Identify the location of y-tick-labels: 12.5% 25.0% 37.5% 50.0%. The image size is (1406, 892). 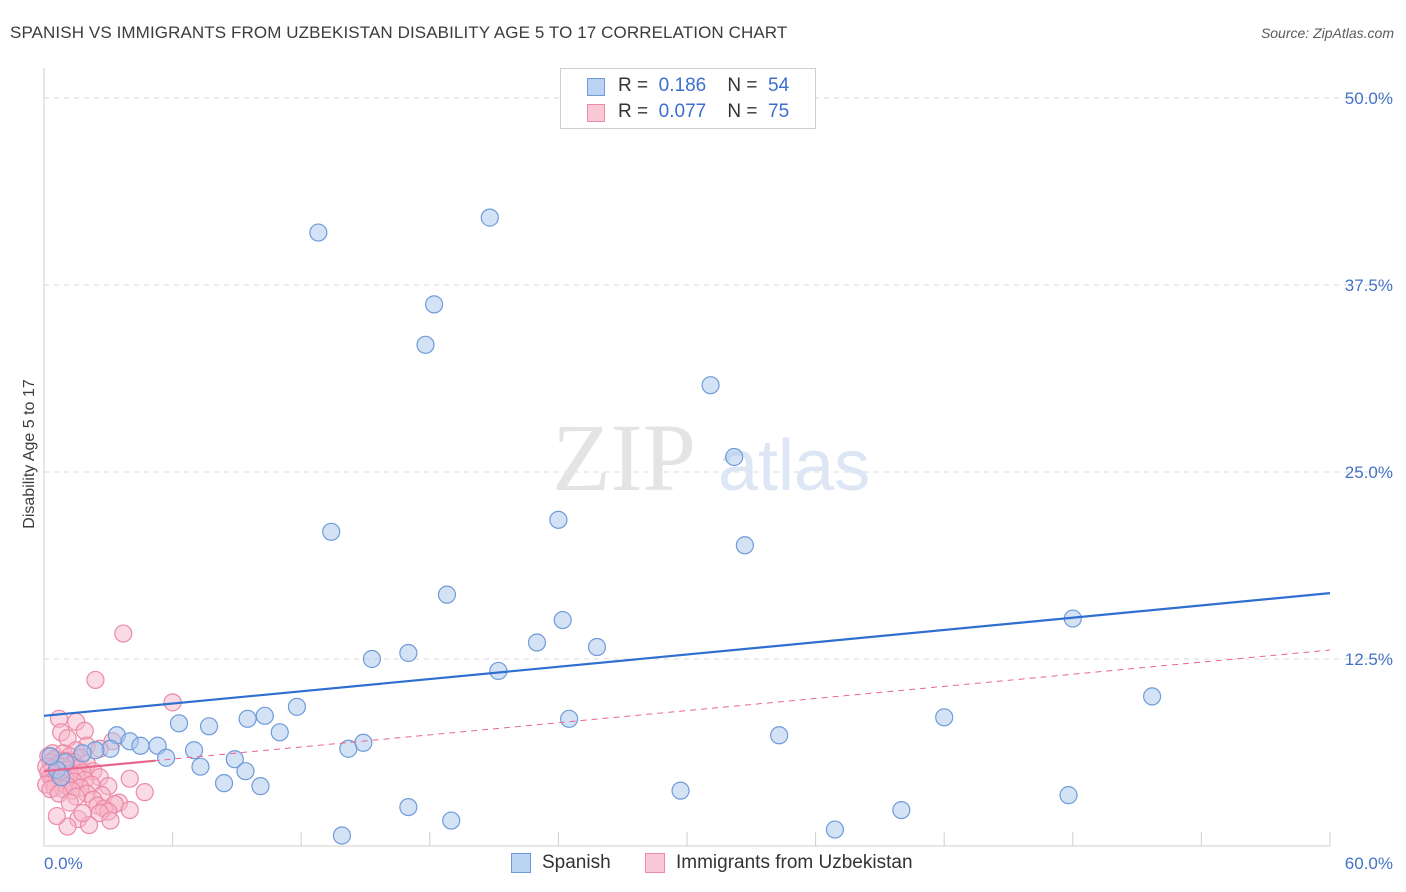
(1369, 379).